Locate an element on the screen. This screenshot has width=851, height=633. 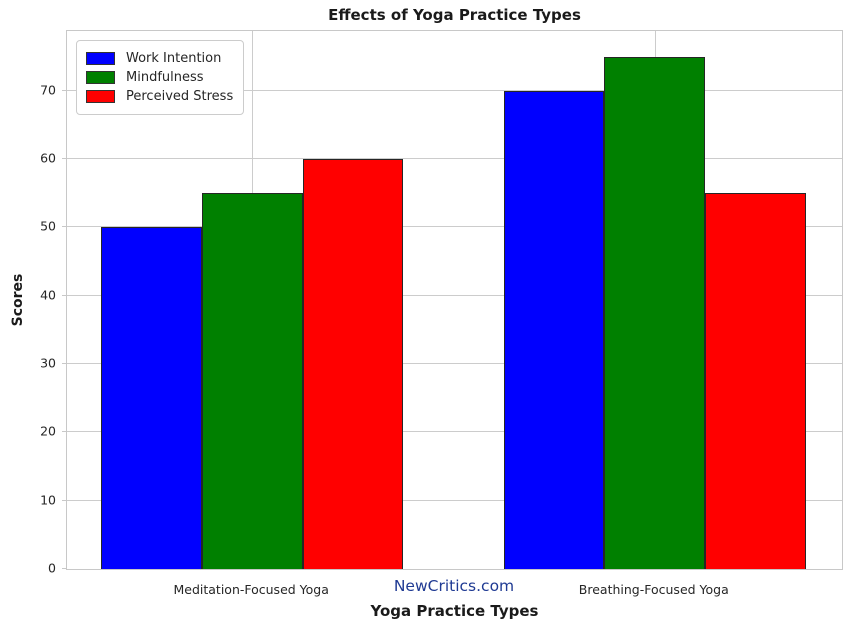
y-tick-label: 60 is located at coordinates (48, 158).